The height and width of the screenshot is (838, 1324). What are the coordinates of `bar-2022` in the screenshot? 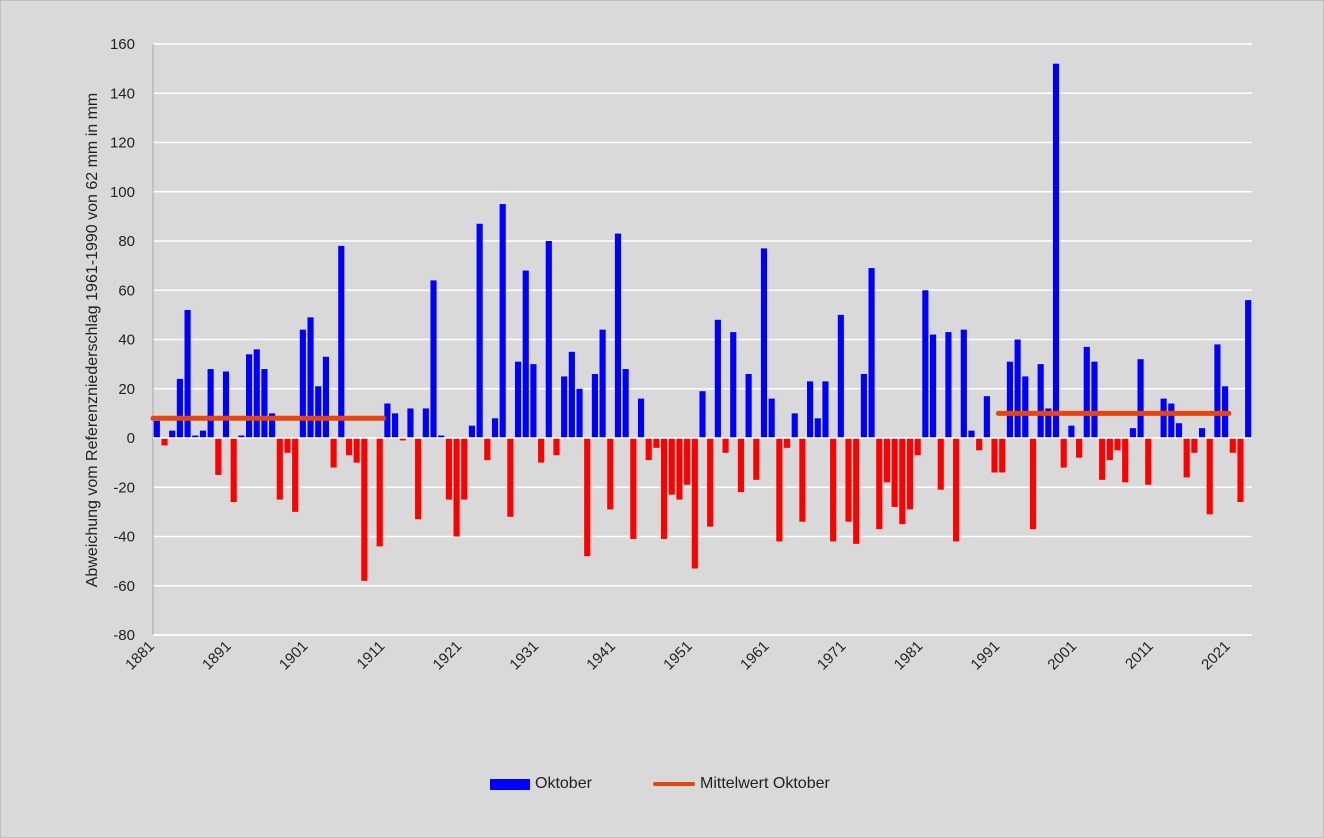 It's located at (1240, 470).